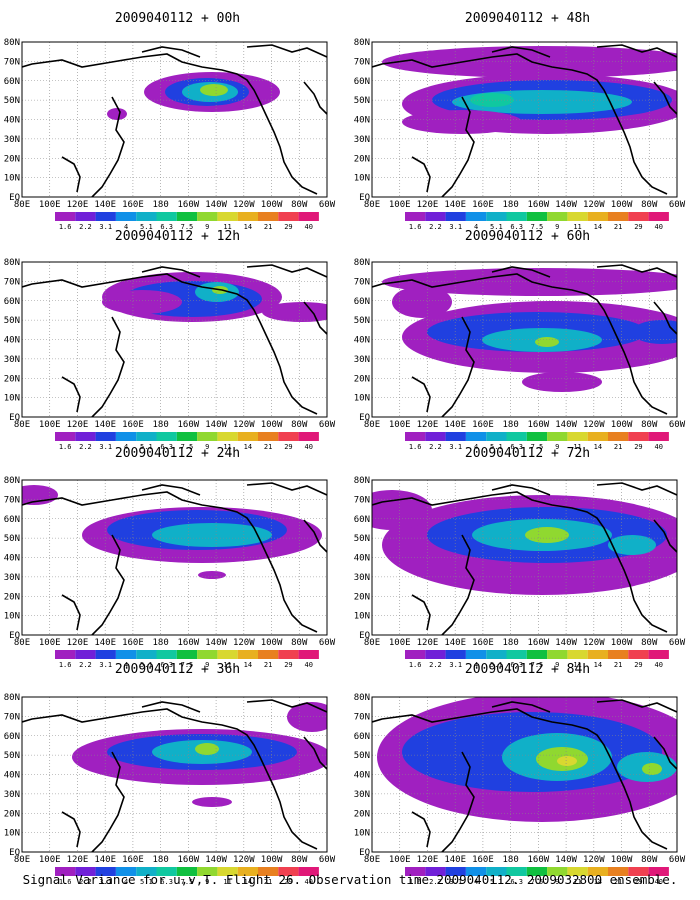  What do you see at coordinates (537, 221) in the screenshot?
I see `colorbar: 1.6 2.2 3.1 4 5.1 6.3 7.5 9 11 14 21 29 40` at bounding box center [537, 221].